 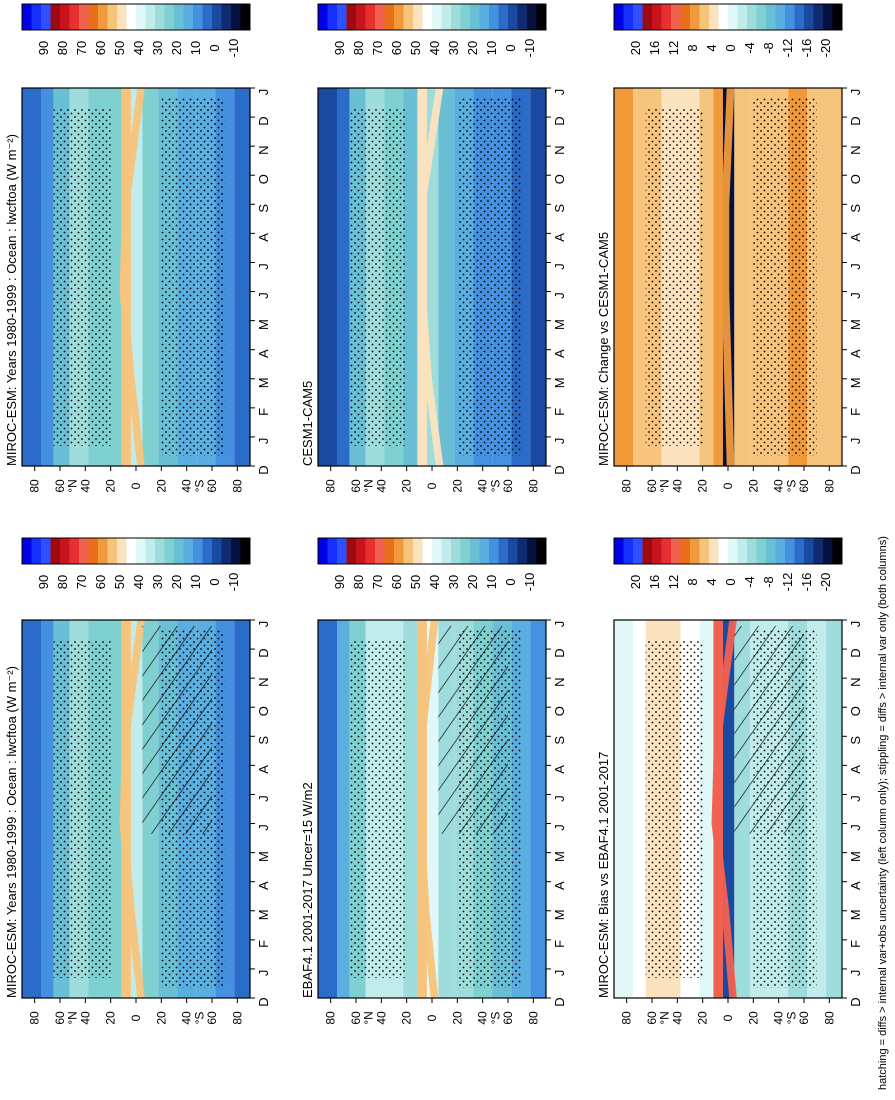 I want to click on hatching, so click(x=769, y=730).